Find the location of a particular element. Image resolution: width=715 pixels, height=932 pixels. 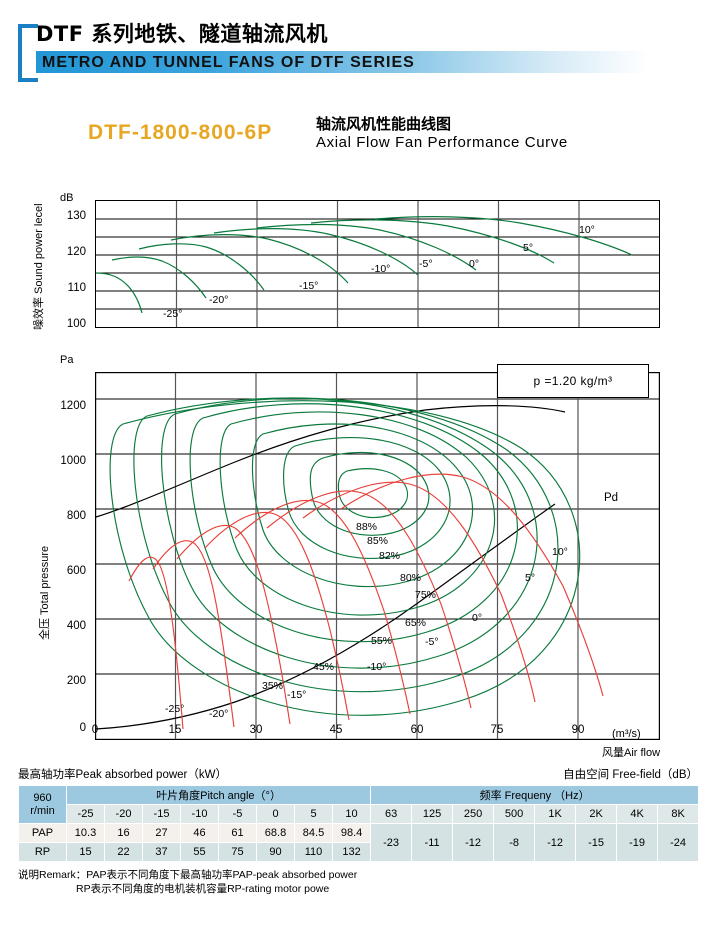

pressure-xtick-90: 90 is located at coordinates (578, 730).